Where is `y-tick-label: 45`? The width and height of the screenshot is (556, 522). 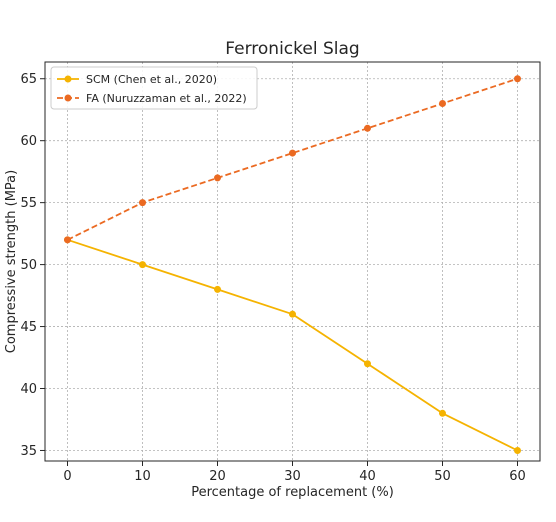
y-tick-label: 45 is located at coordinates (28, 327).